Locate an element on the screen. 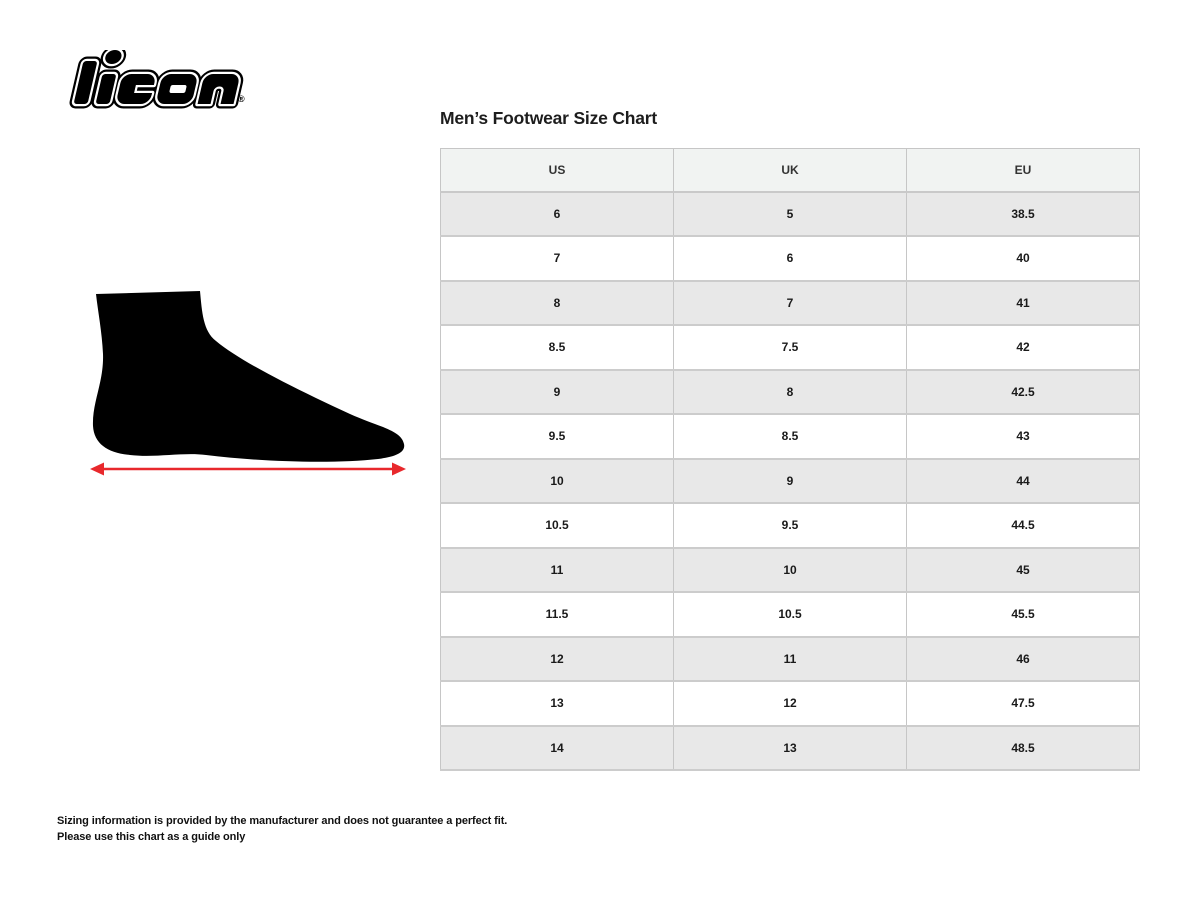 This screenshot has width=1200, height=900. size-cell-eu: 48.5 is located at coordinates (1023, 747).